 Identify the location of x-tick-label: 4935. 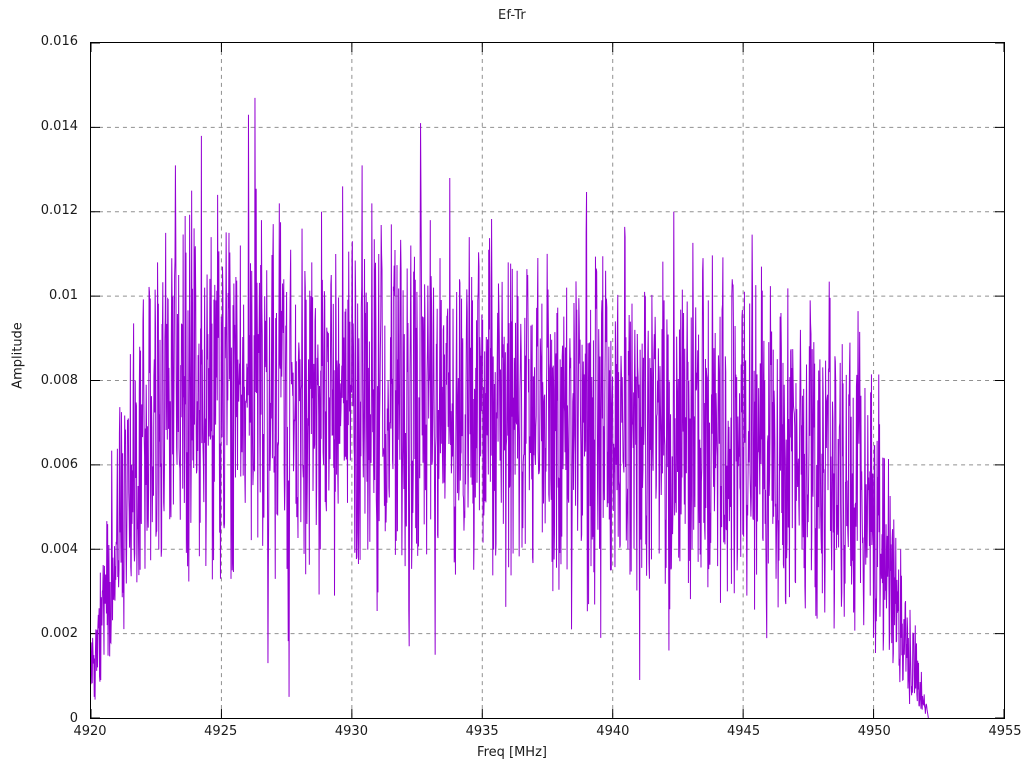
(482, 731).